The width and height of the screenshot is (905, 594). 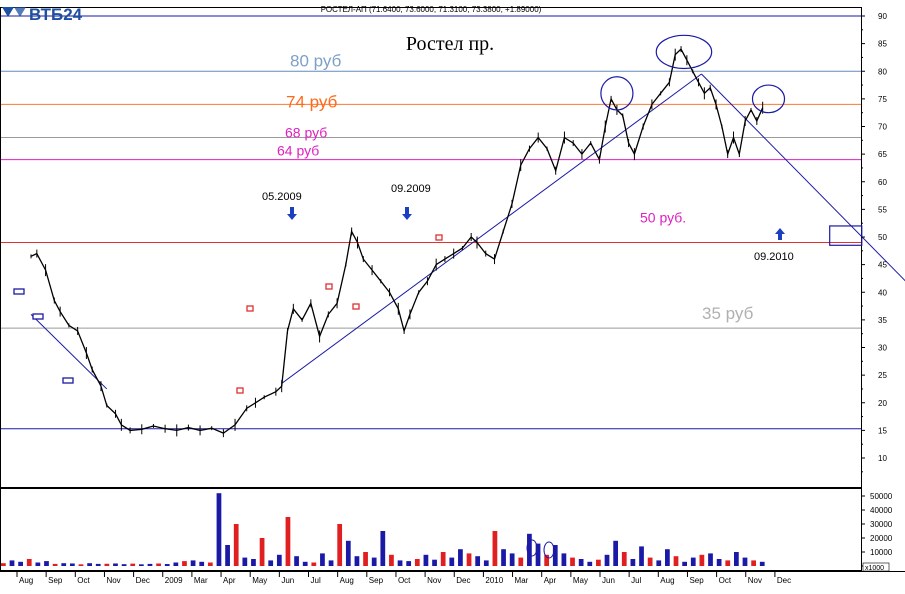 I want to click on time-tick-label-2: Oct, so click(x=83, y=580).